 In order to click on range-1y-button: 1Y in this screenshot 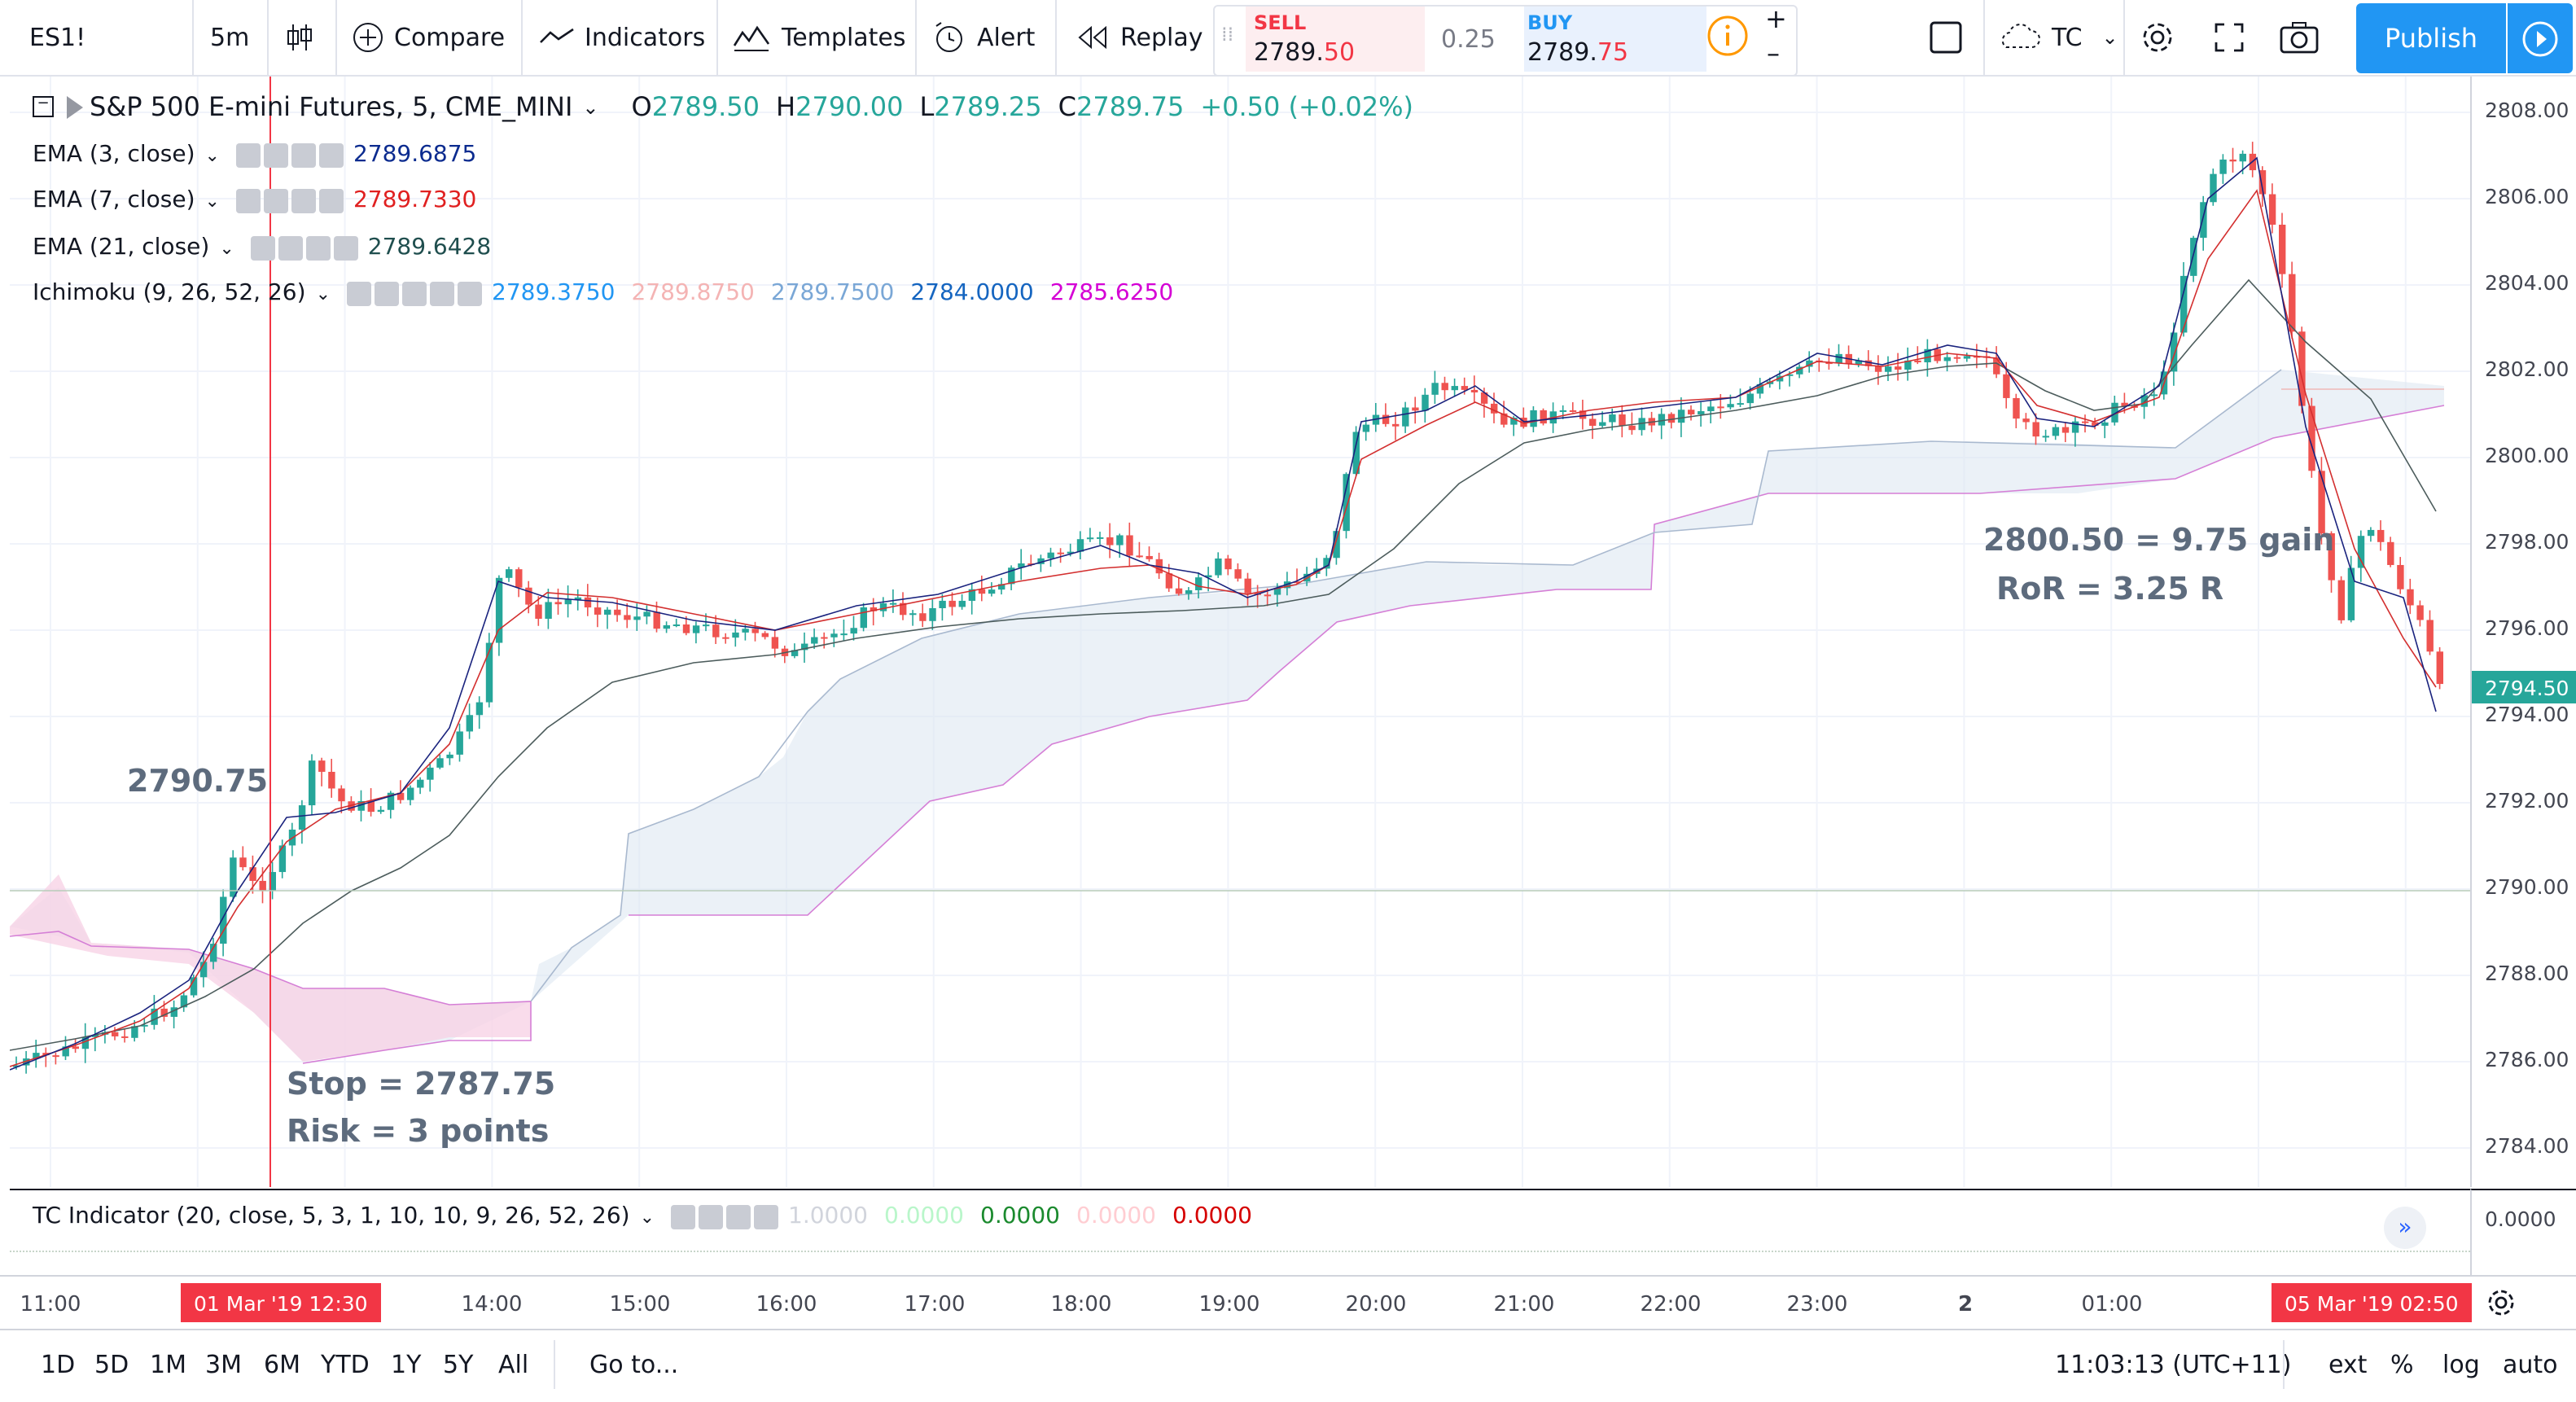, I will do `click(406, 1364)`.